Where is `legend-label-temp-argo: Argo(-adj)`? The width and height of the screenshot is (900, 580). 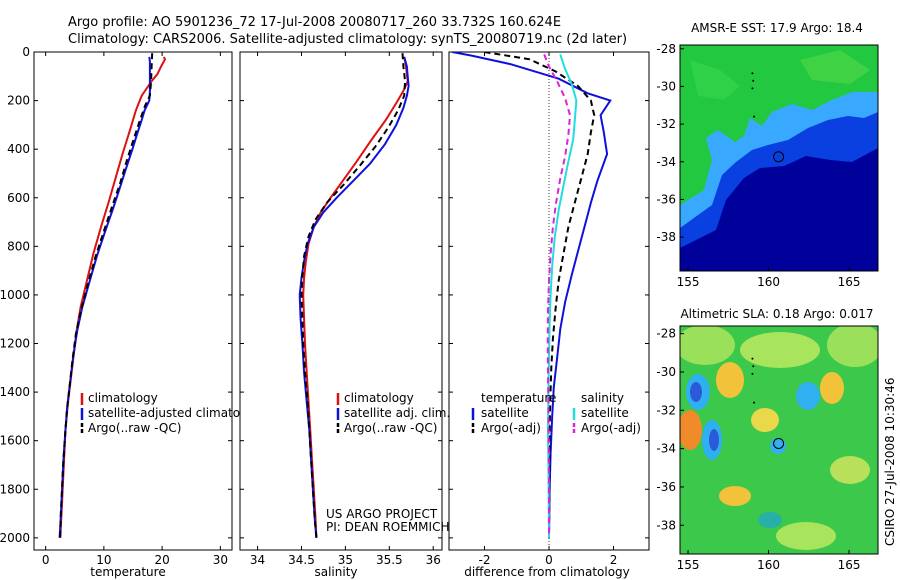
legend-label-temp-argo: Argo(-adj) is located at coordinates (511, 428).